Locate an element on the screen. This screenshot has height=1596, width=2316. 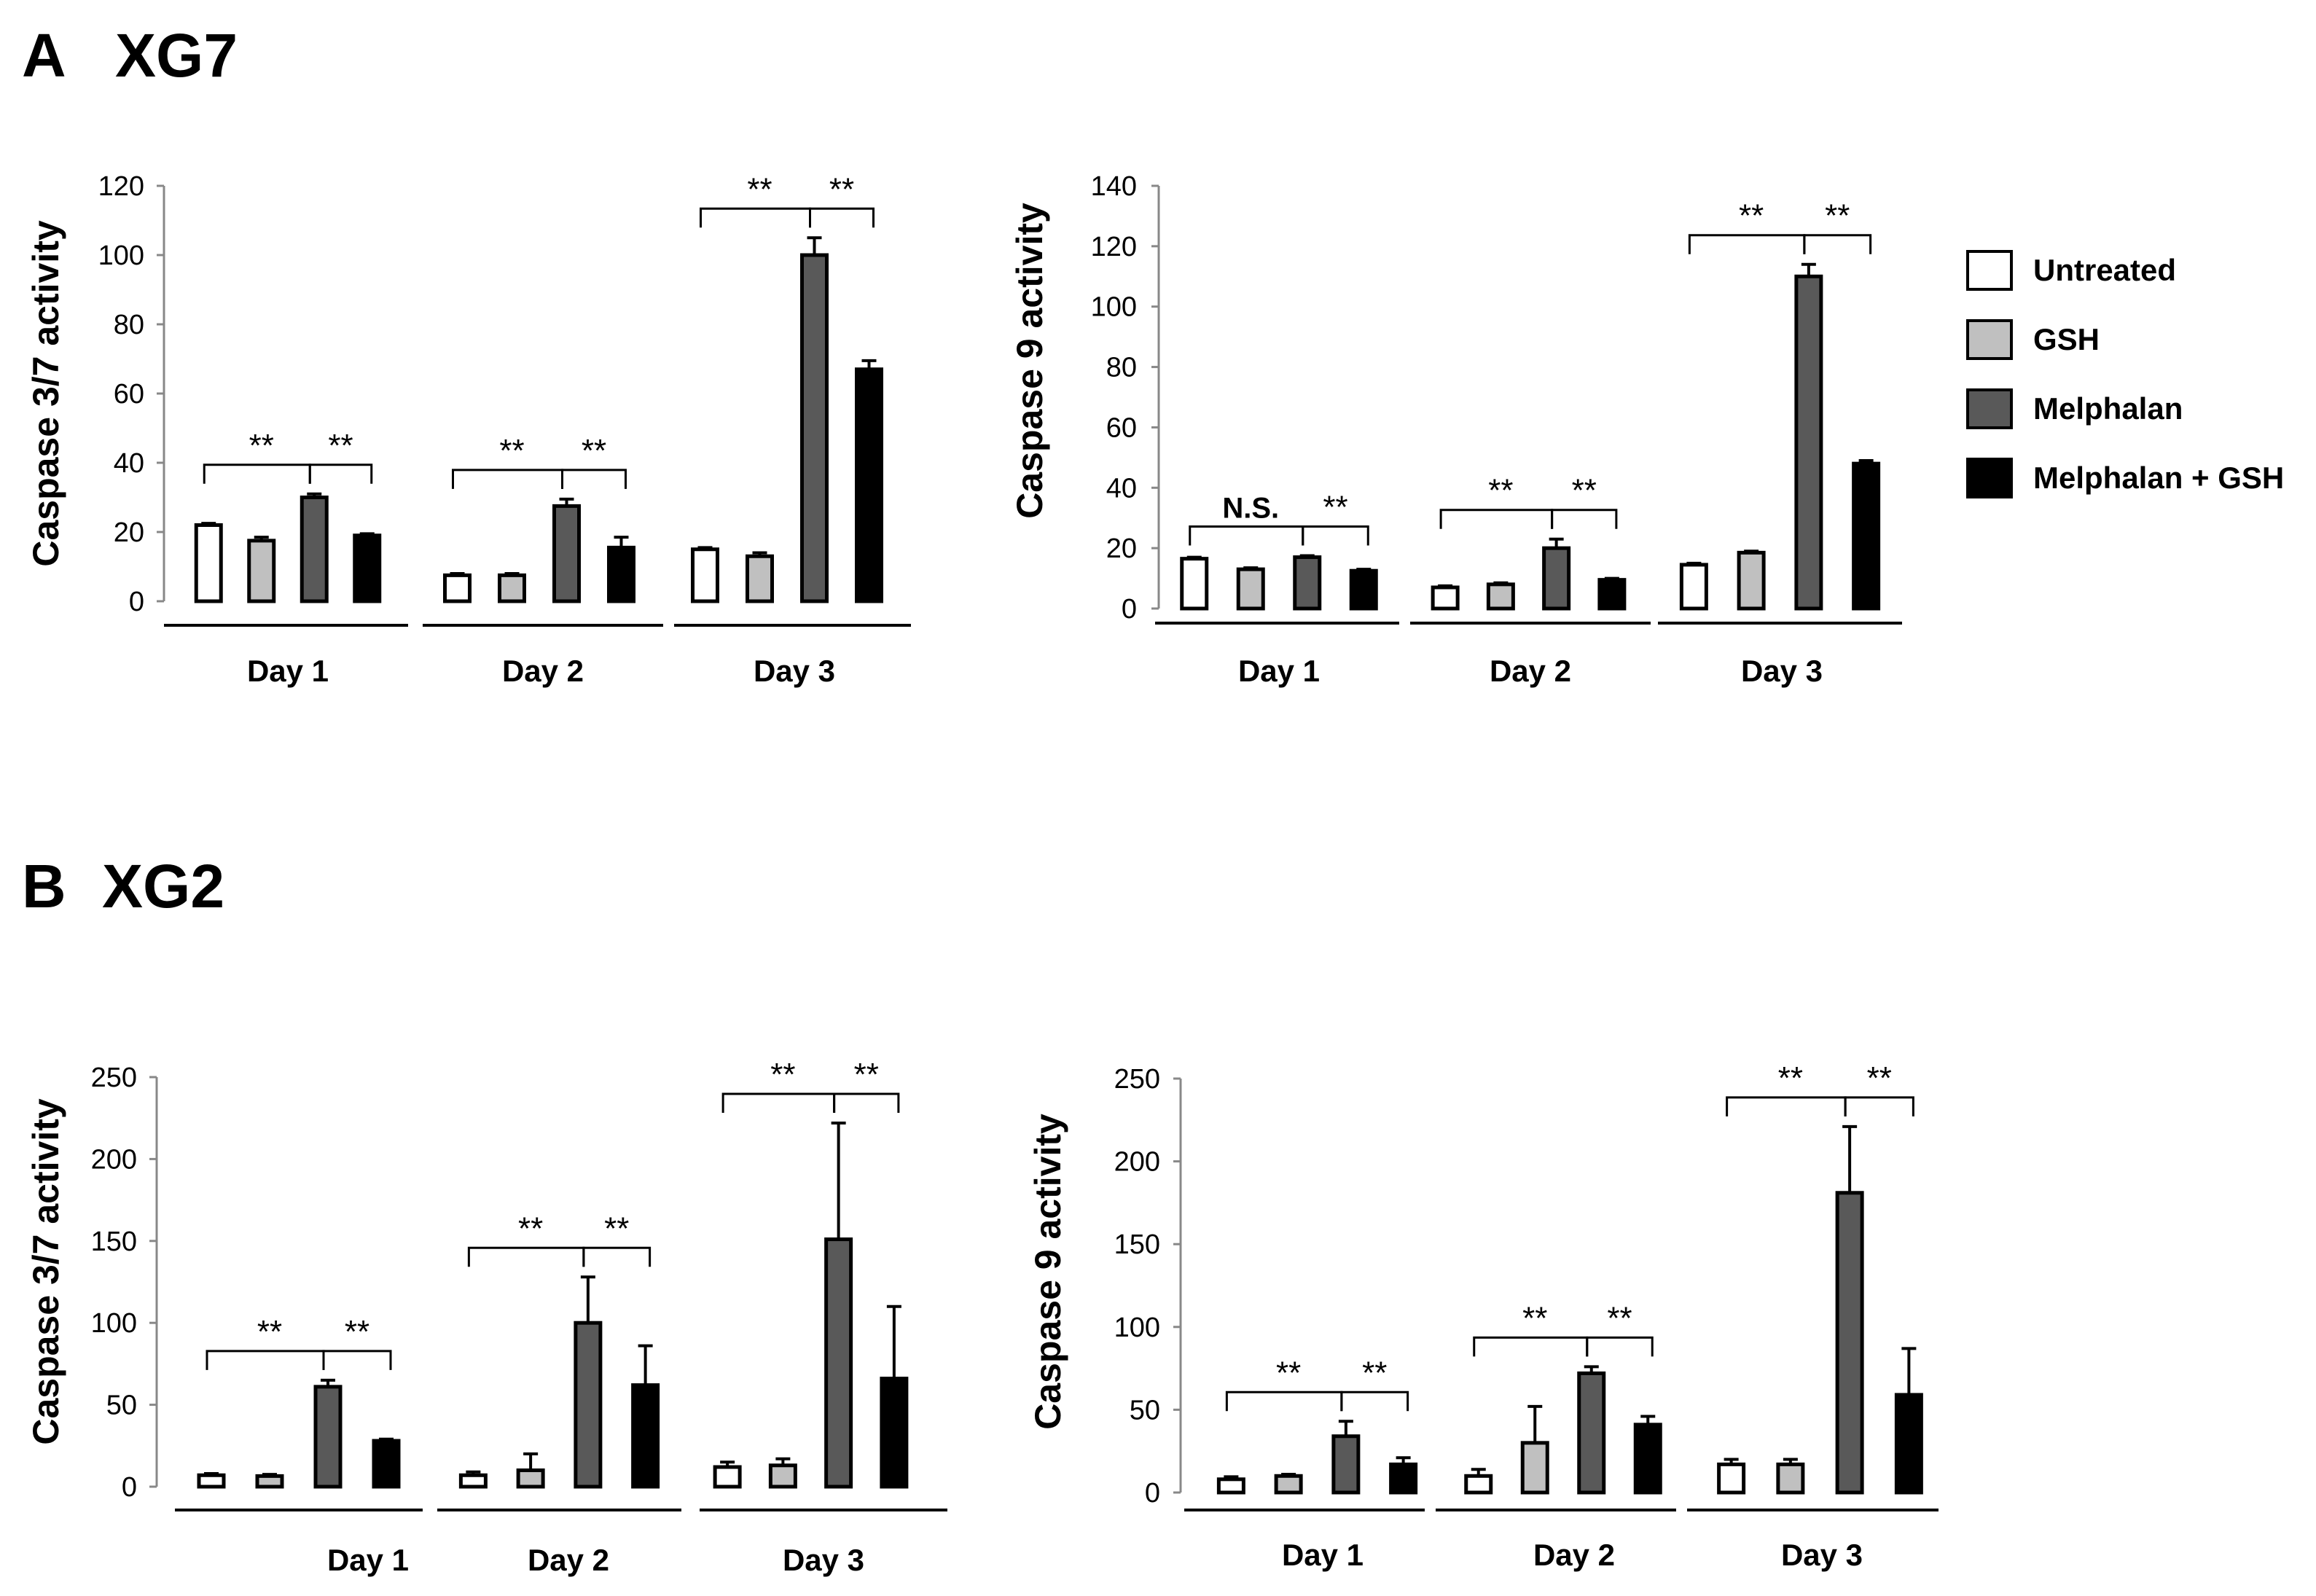
y-tick-label: 150 is located at coordinates (1137, 1244).